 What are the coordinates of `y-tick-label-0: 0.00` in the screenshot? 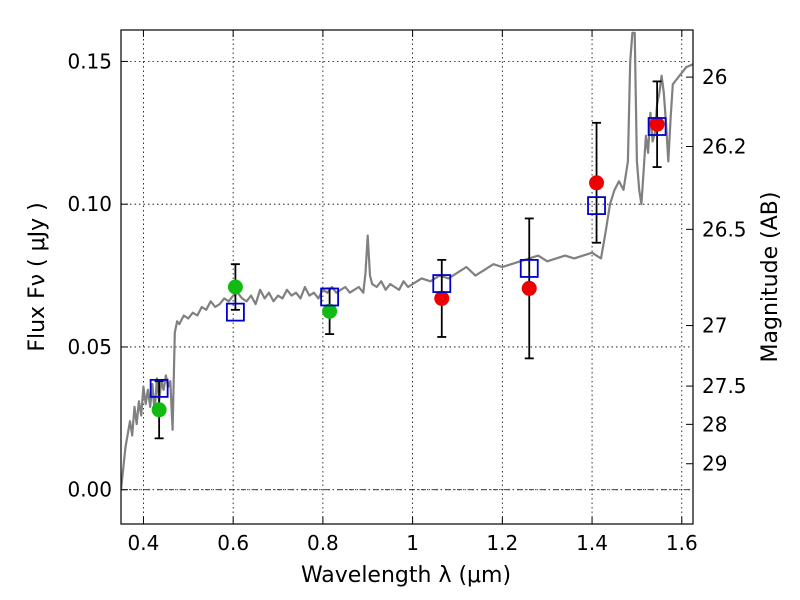 It's located at (89, 490).